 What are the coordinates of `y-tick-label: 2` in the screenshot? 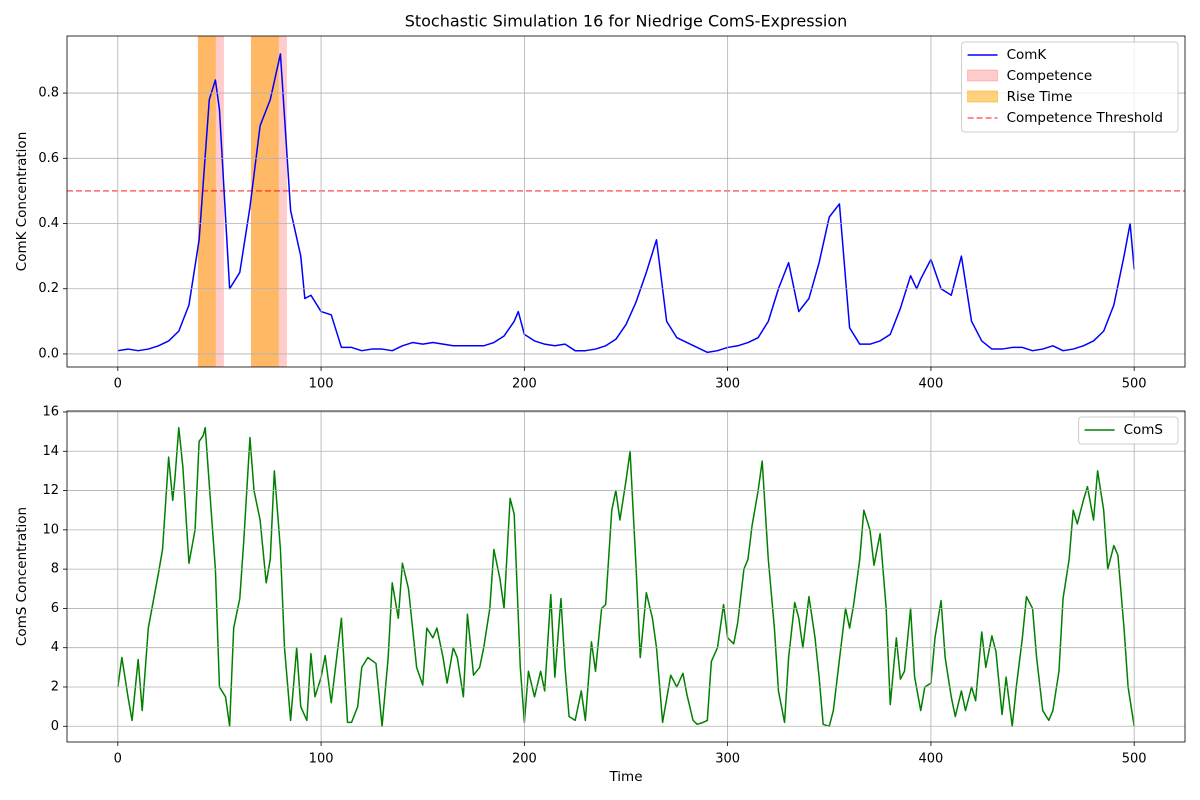 It's located at (55, 686).